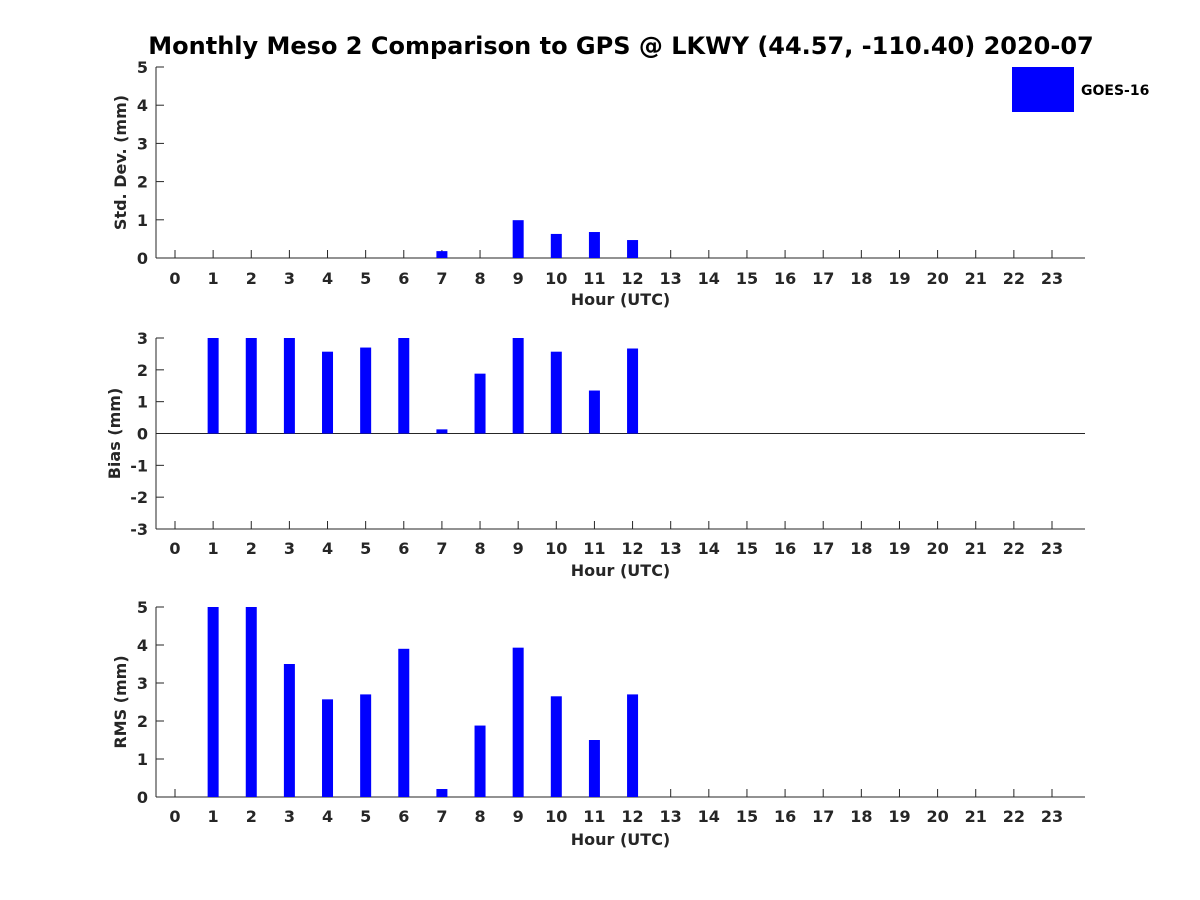  Describe the element at coordinates (785, 278) in the screenshot. I see `std-dev-x-tick-label: 16` at that location.